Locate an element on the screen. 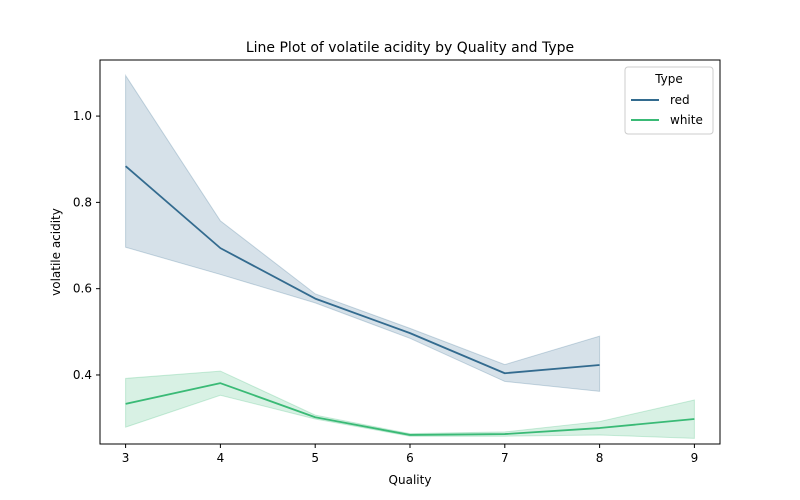 The image size is (800, 500). y-axis-label: volatile acidity is located at coordinates (56, 252).